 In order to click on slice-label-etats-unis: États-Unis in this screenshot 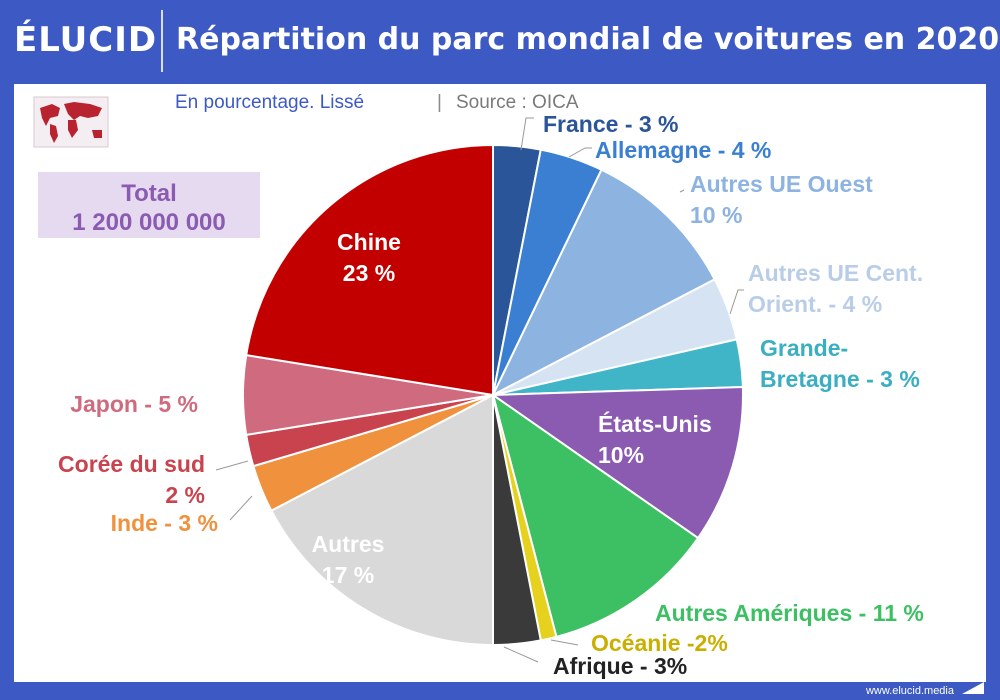, I will do `click(655, 423)`.